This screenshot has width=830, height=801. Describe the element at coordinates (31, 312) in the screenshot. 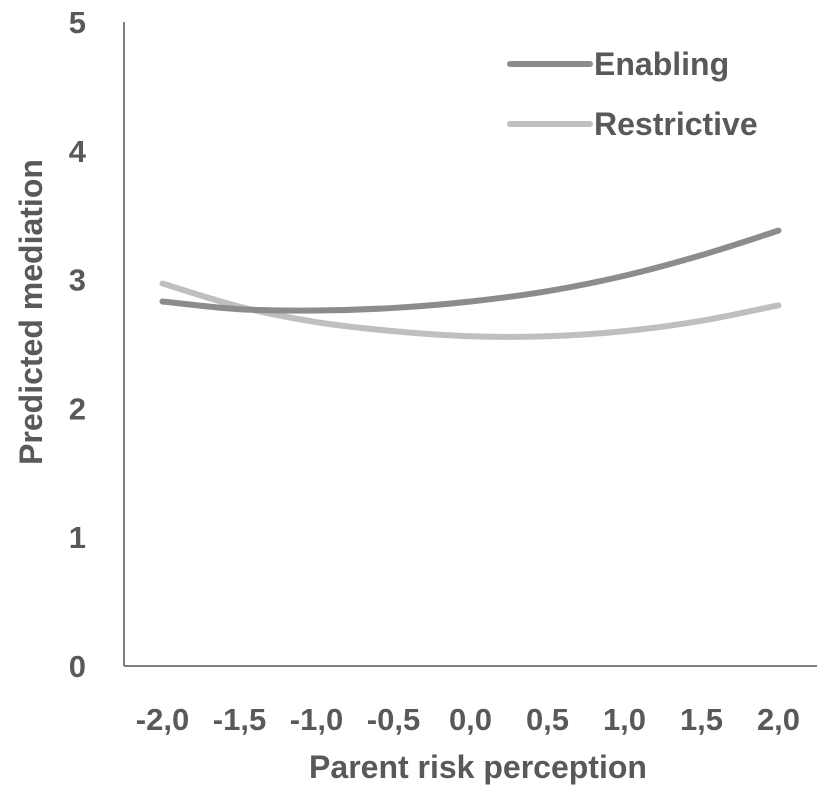

I see `y-axis-title: Predicted mediation` at that location.